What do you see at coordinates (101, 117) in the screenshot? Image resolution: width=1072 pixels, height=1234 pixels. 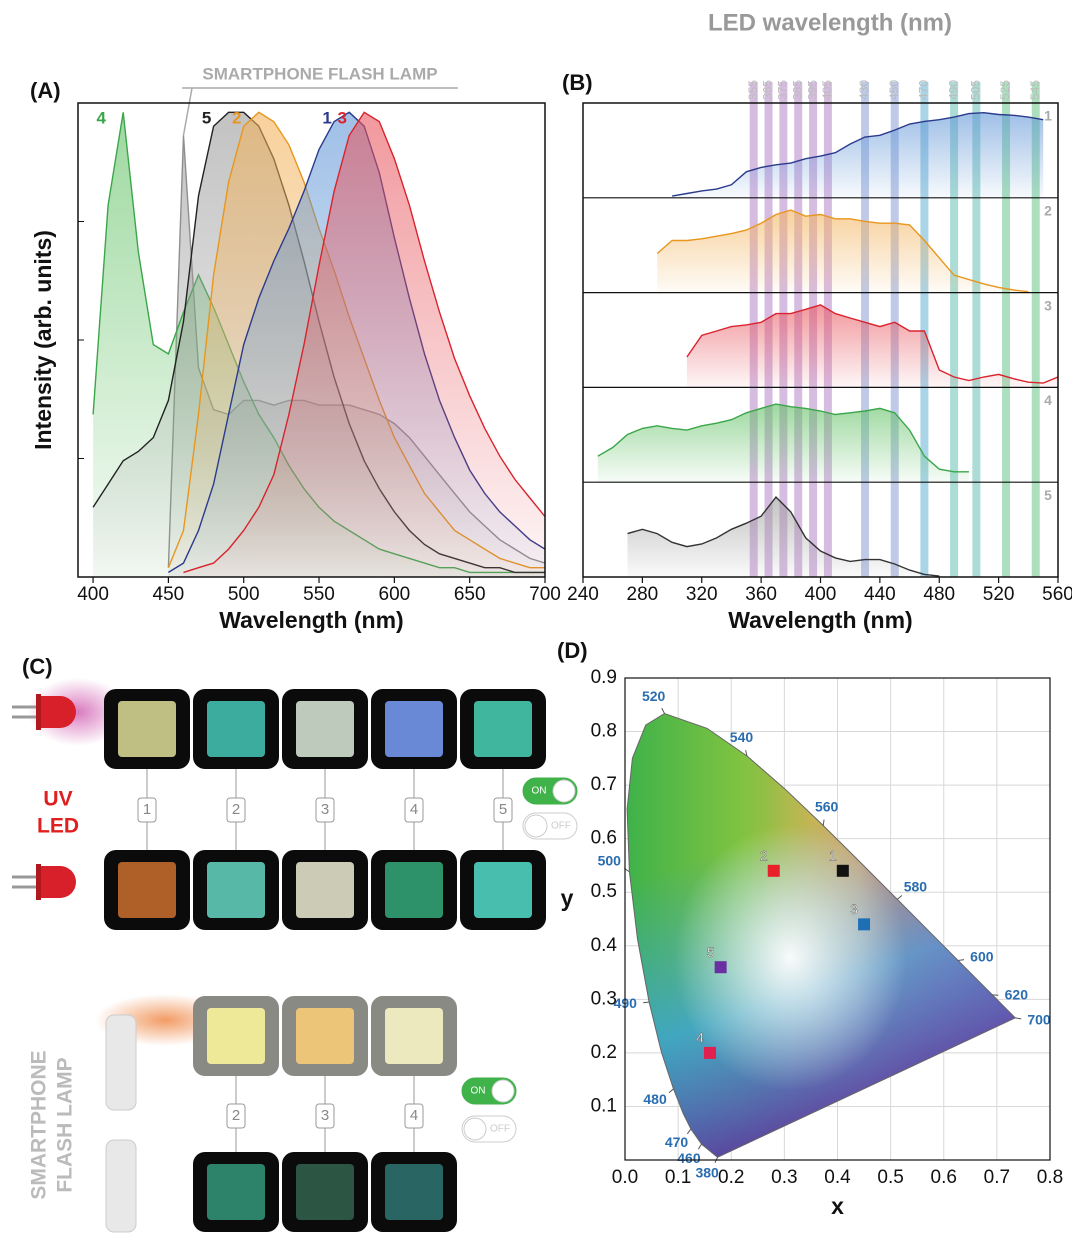 I see `series-label: 4` at bounding box center [101, 117].